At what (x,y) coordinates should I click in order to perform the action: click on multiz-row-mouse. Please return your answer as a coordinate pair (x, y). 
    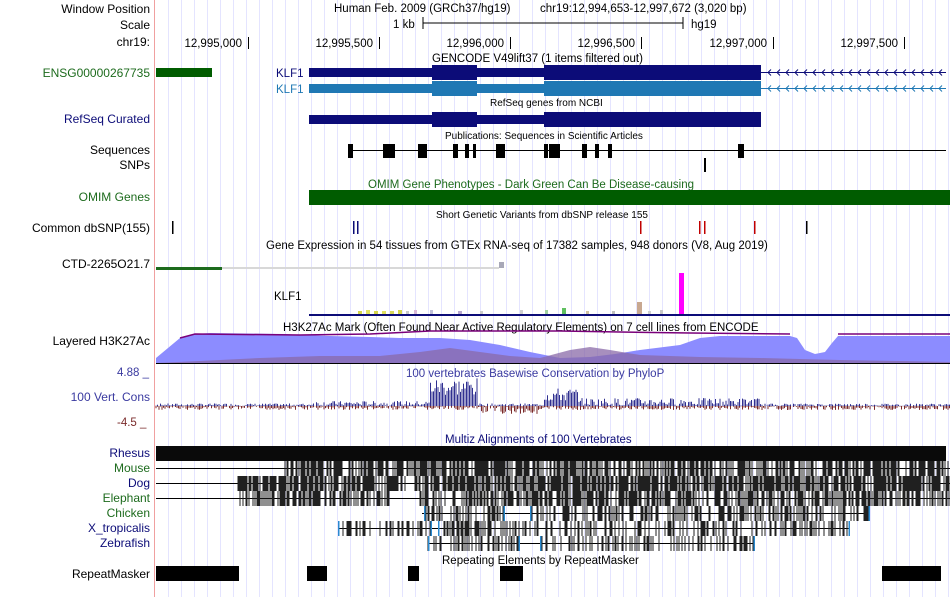
    Looking at the image, I should click on (553, 468).